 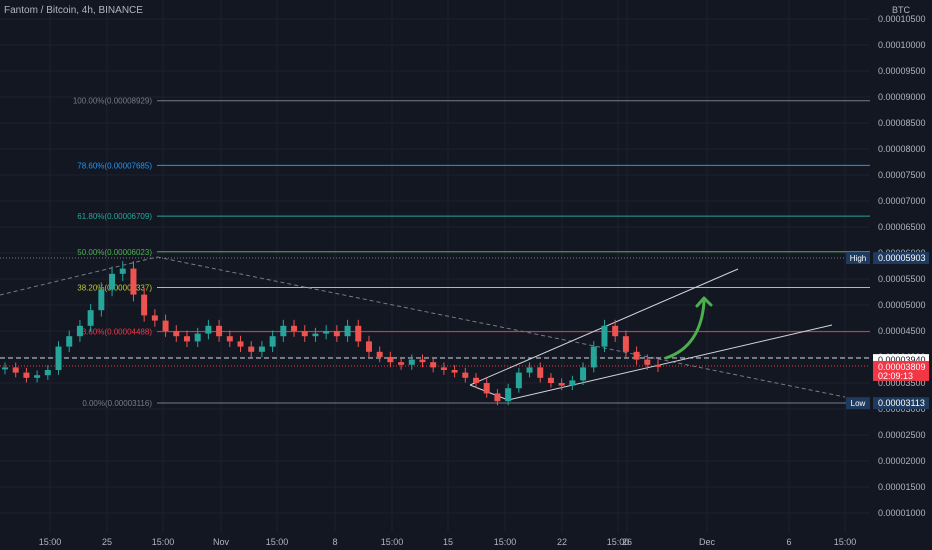 I want to click on y-tick-label: 0.00006500, so click(x=902, y=227).